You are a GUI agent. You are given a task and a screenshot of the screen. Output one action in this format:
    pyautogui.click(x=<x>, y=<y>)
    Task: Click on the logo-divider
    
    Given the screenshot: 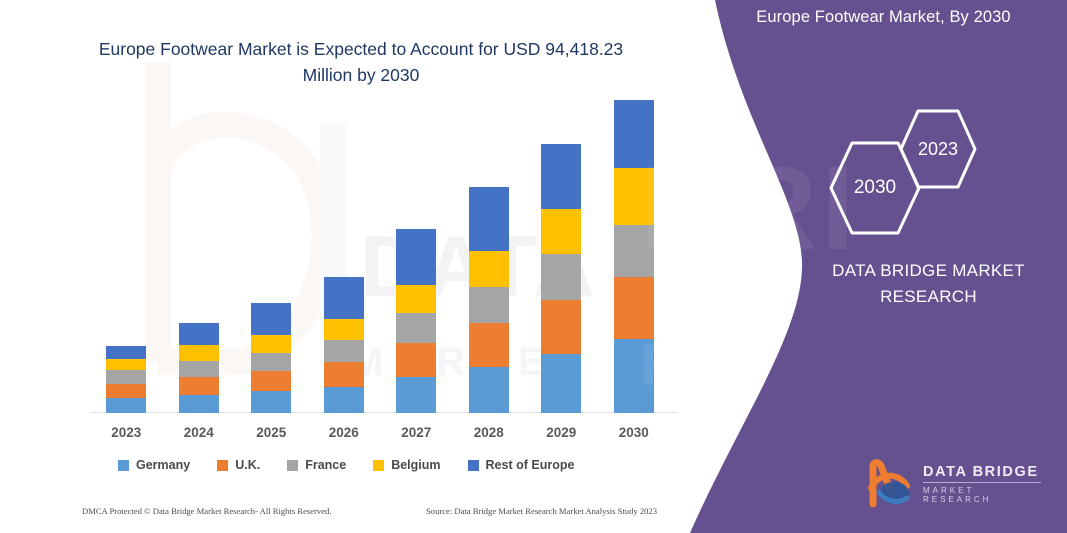 What is the action you would take?
    pyautogui.click(x=982, y=482)
    